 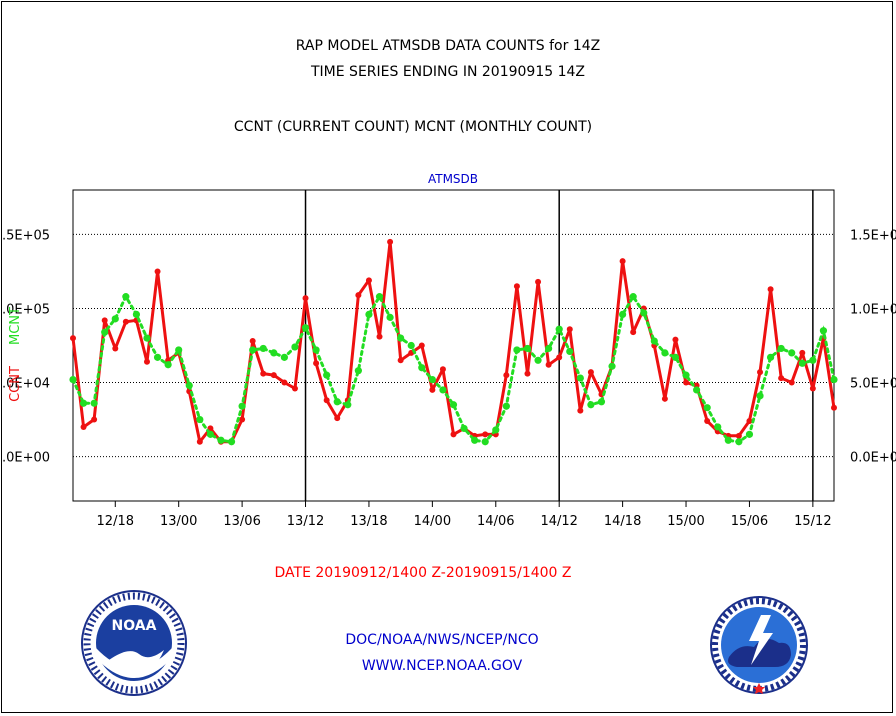 I want to click on y-axis-label-ccnt: CCNT, so click(x=15, y=384).